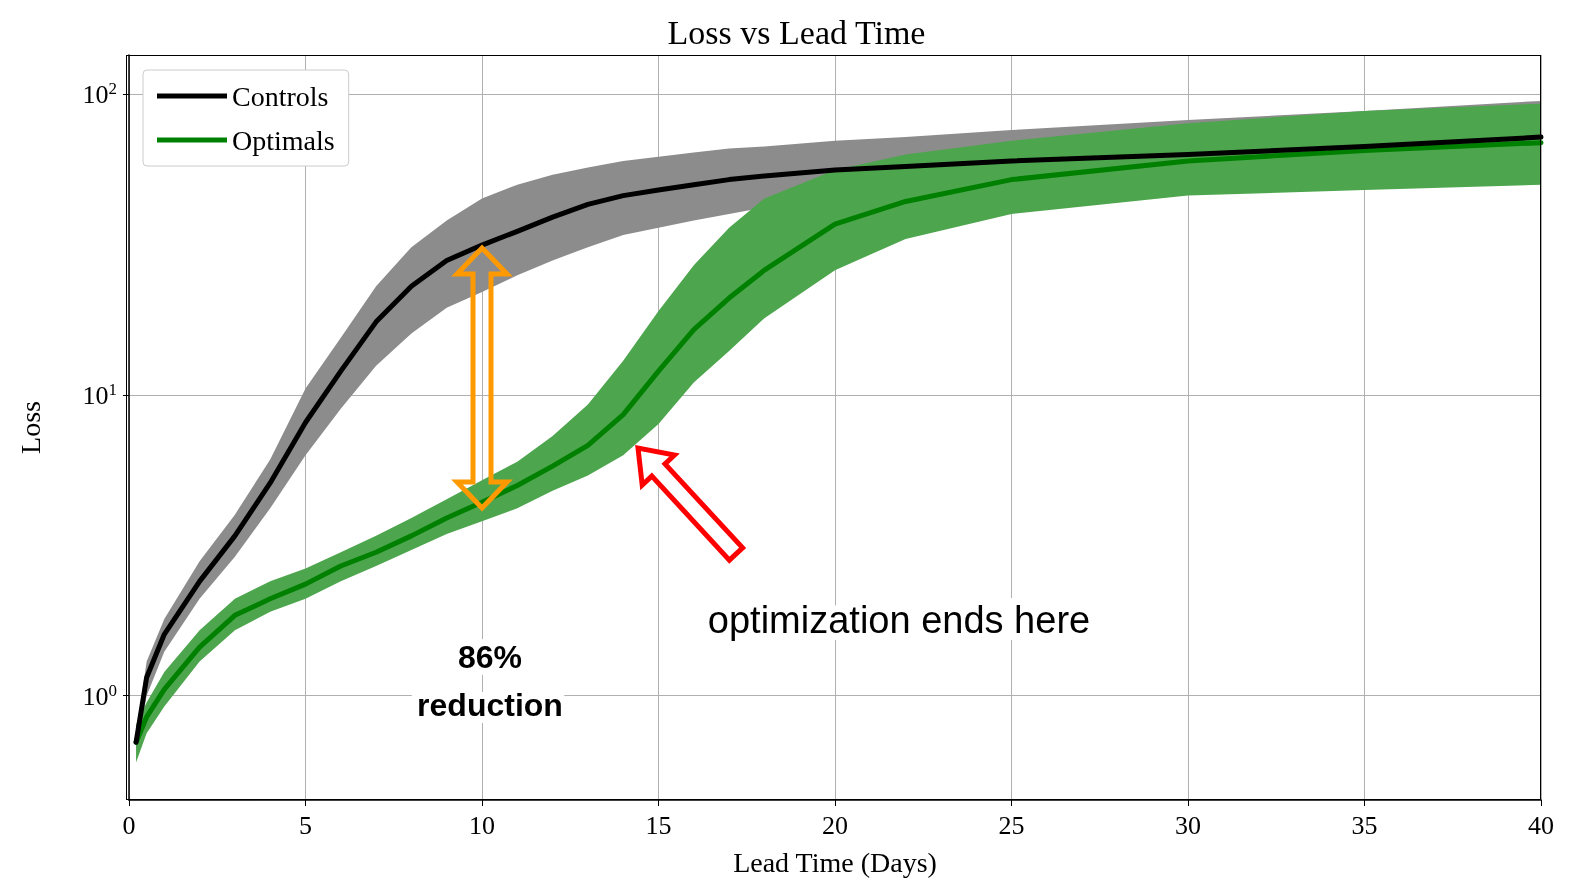  What do you see at coordinates (1541, 825) in the screenshot?
I see `x-tick-label: 40` at bounding box center [1541, 825].